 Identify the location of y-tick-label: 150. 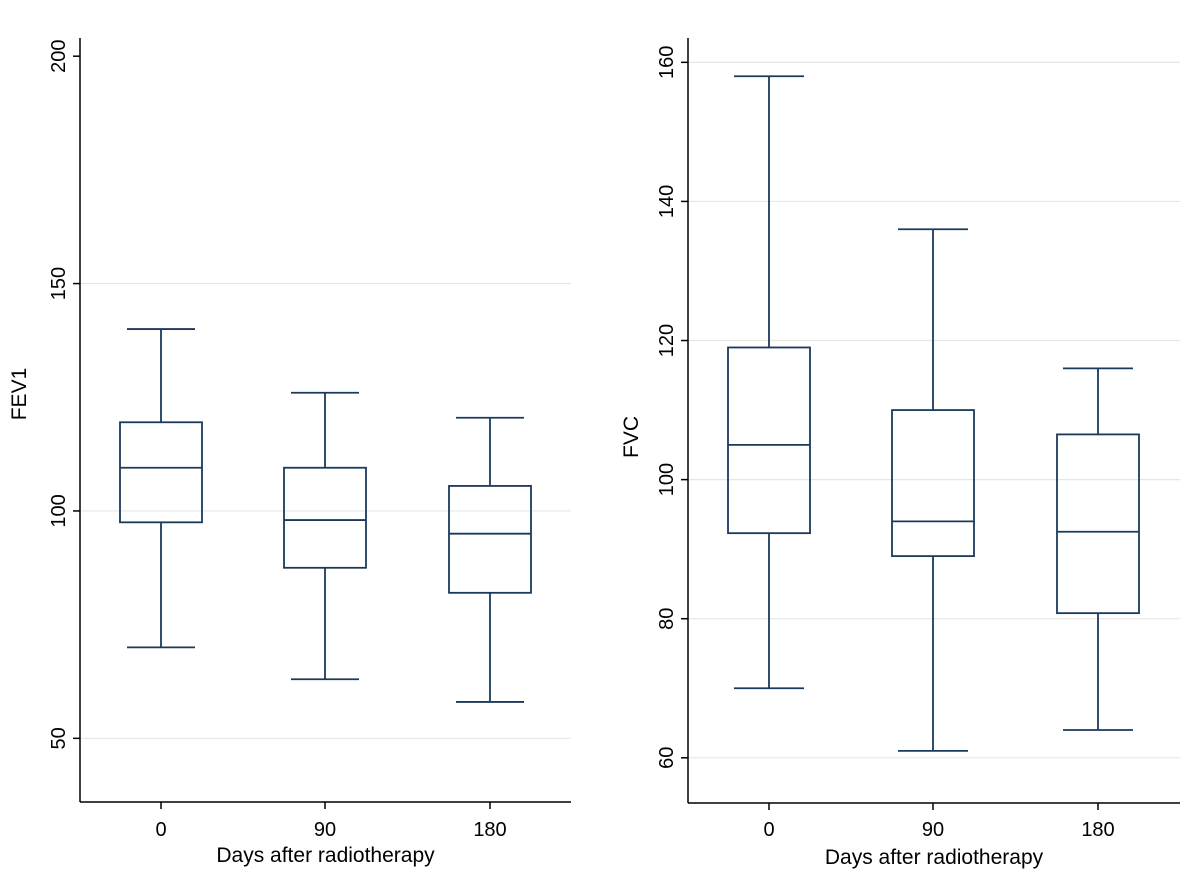
(59, 283).